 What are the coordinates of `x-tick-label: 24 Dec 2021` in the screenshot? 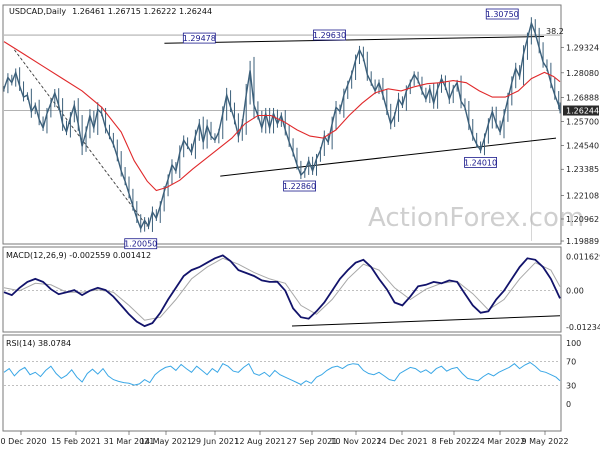 It's located at (401, 441).